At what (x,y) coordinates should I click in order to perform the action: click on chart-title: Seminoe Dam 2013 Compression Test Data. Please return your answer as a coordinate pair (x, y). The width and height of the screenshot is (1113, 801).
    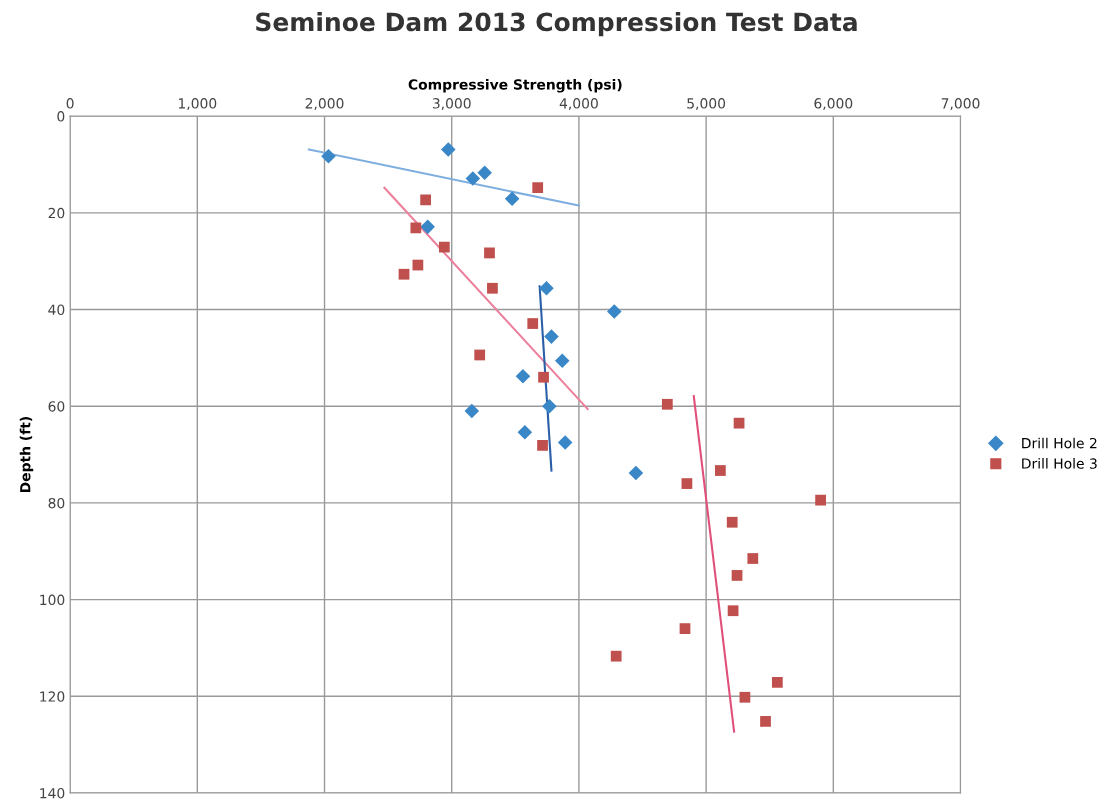
    Looking at the image, I should click on (556, 24).